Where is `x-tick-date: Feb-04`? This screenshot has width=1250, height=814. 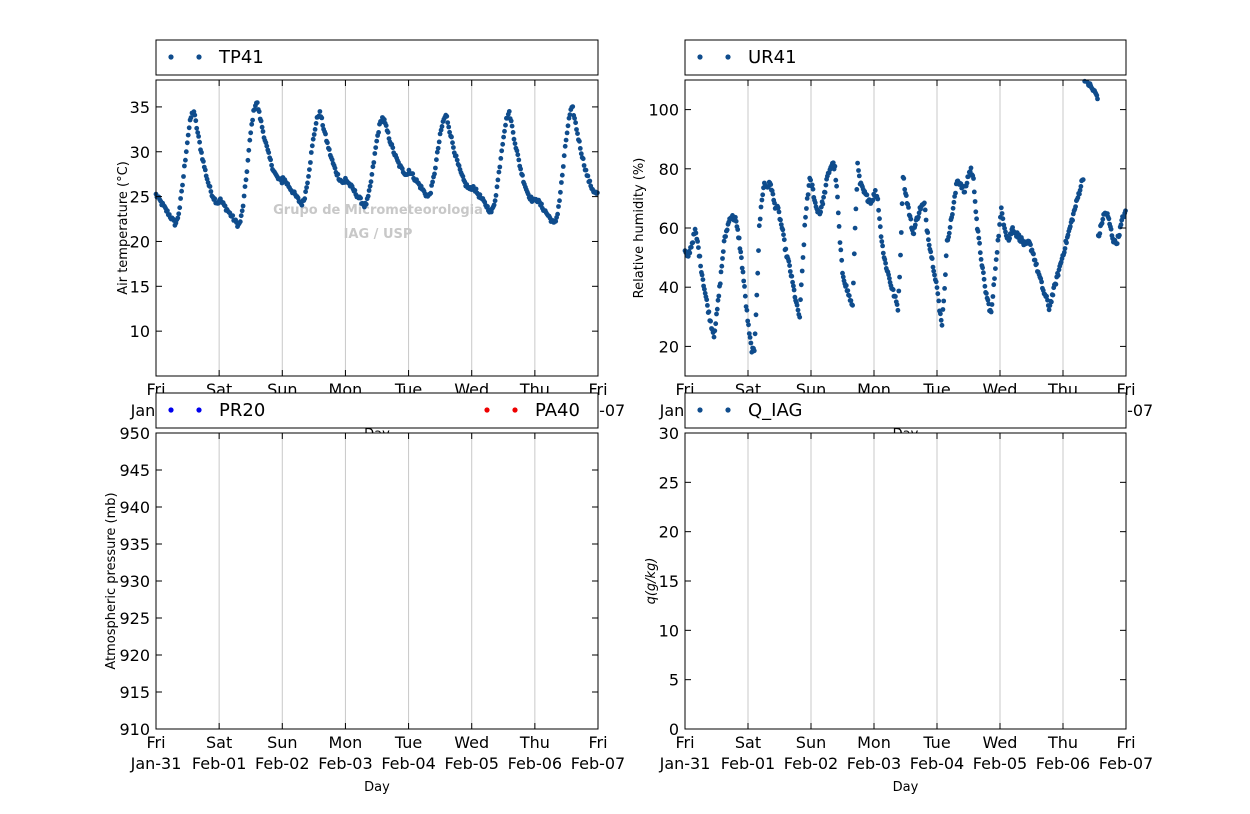
x-tick-date: Feb-04 is located at coordinates (937, 763).